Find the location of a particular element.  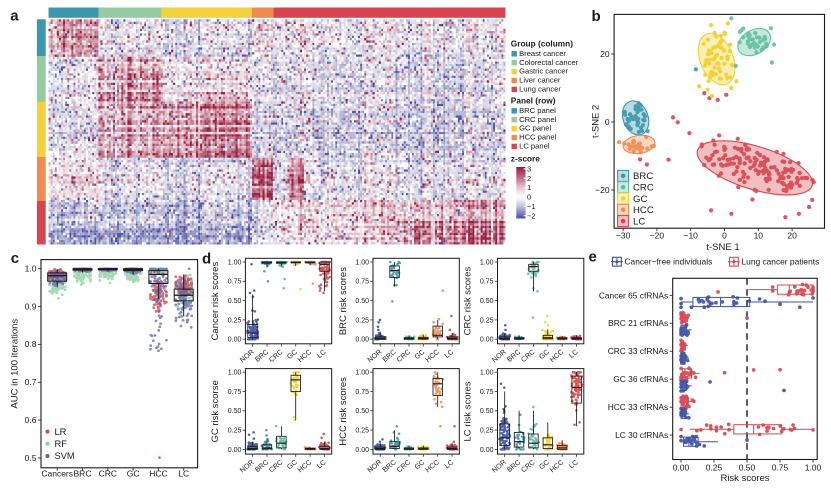

svg-text: AUC in 100 iterations is located at coordinates (15, 364).